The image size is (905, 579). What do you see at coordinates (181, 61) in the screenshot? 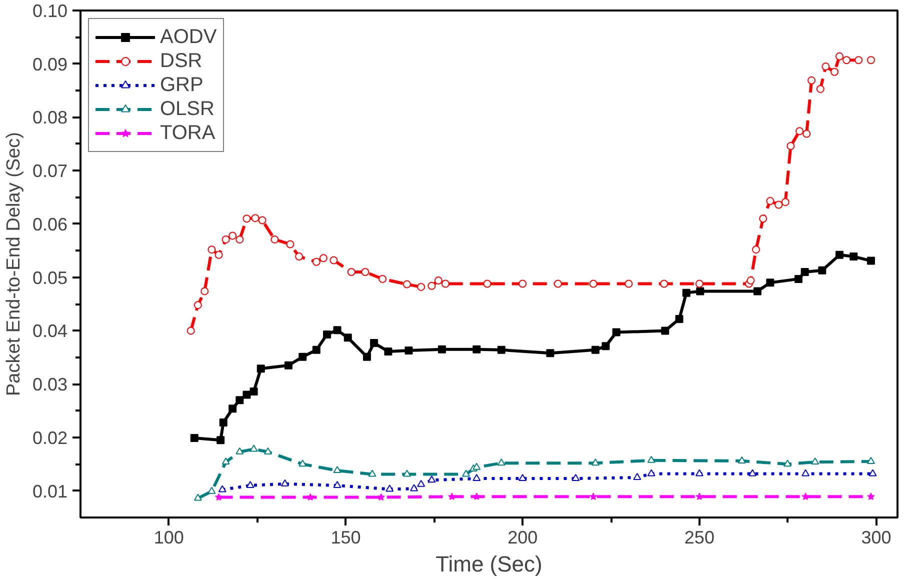
I see `legend-label: DSR` at bounding box center [181, 61].